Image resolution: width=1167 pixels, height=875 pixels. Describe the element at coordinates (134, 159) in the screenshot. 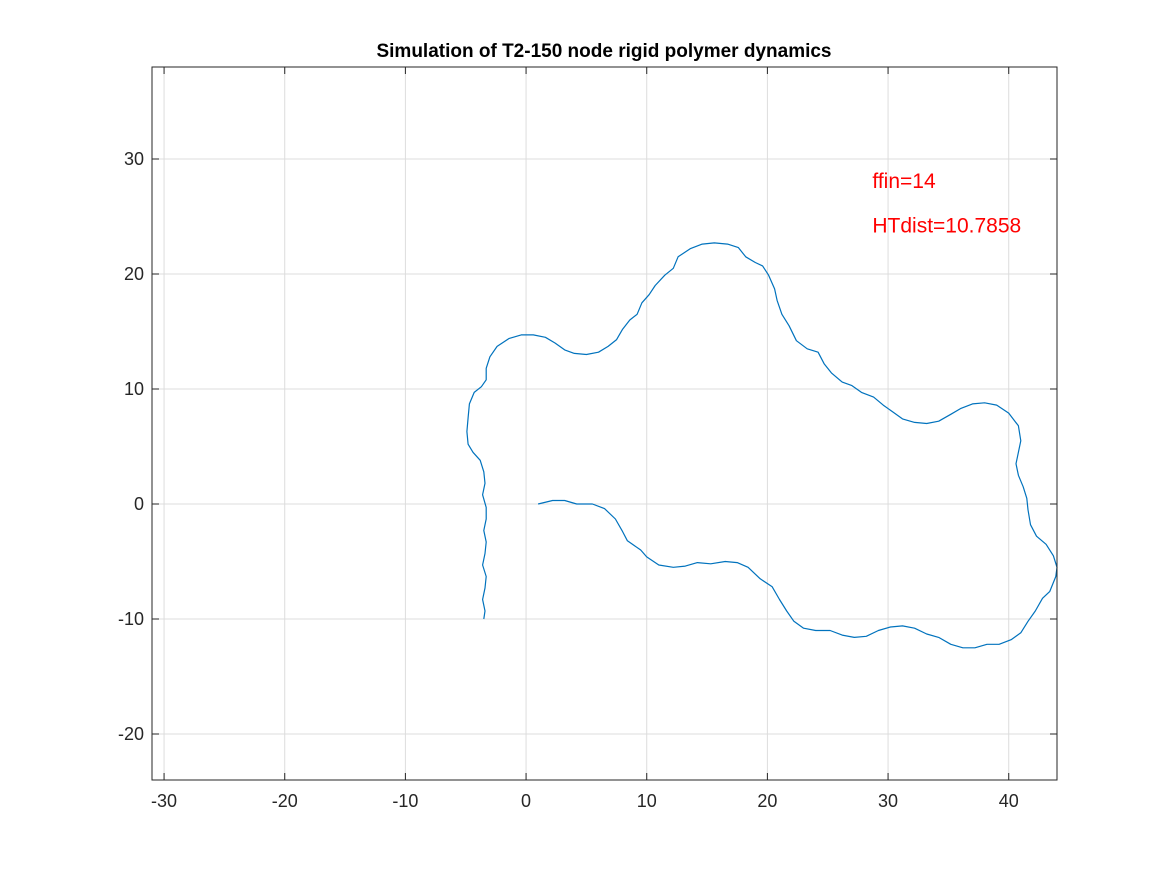

I see `y-tick-label: 30` at that location.